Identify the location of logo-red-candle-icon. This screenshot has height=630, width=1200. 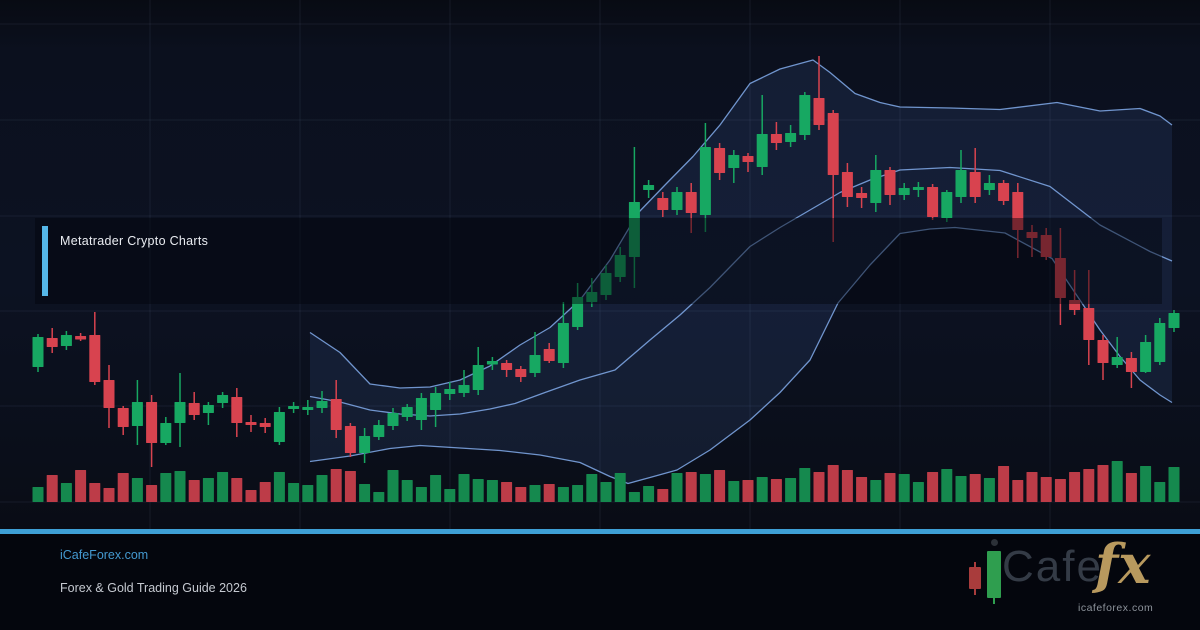
(975, 578).